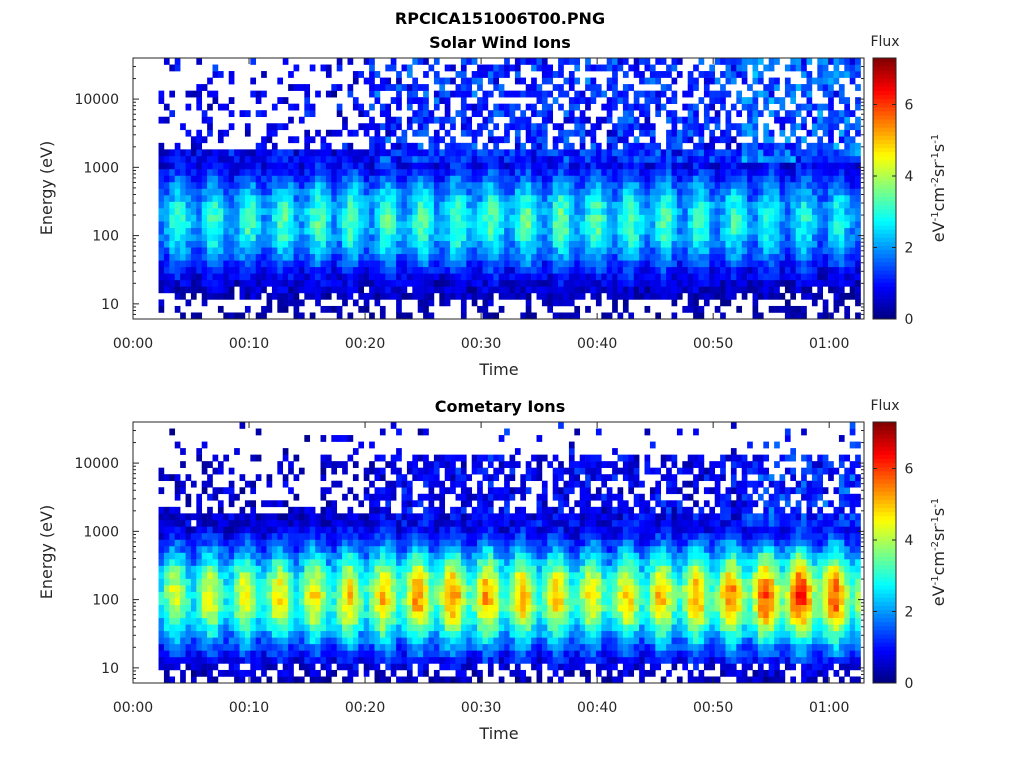 This screenshot has height=768, width=1024. What do you see at coordinates (101, 168) in the screenshot?
I see `y-tick-label: 1000` at bounding box center [101, 168].